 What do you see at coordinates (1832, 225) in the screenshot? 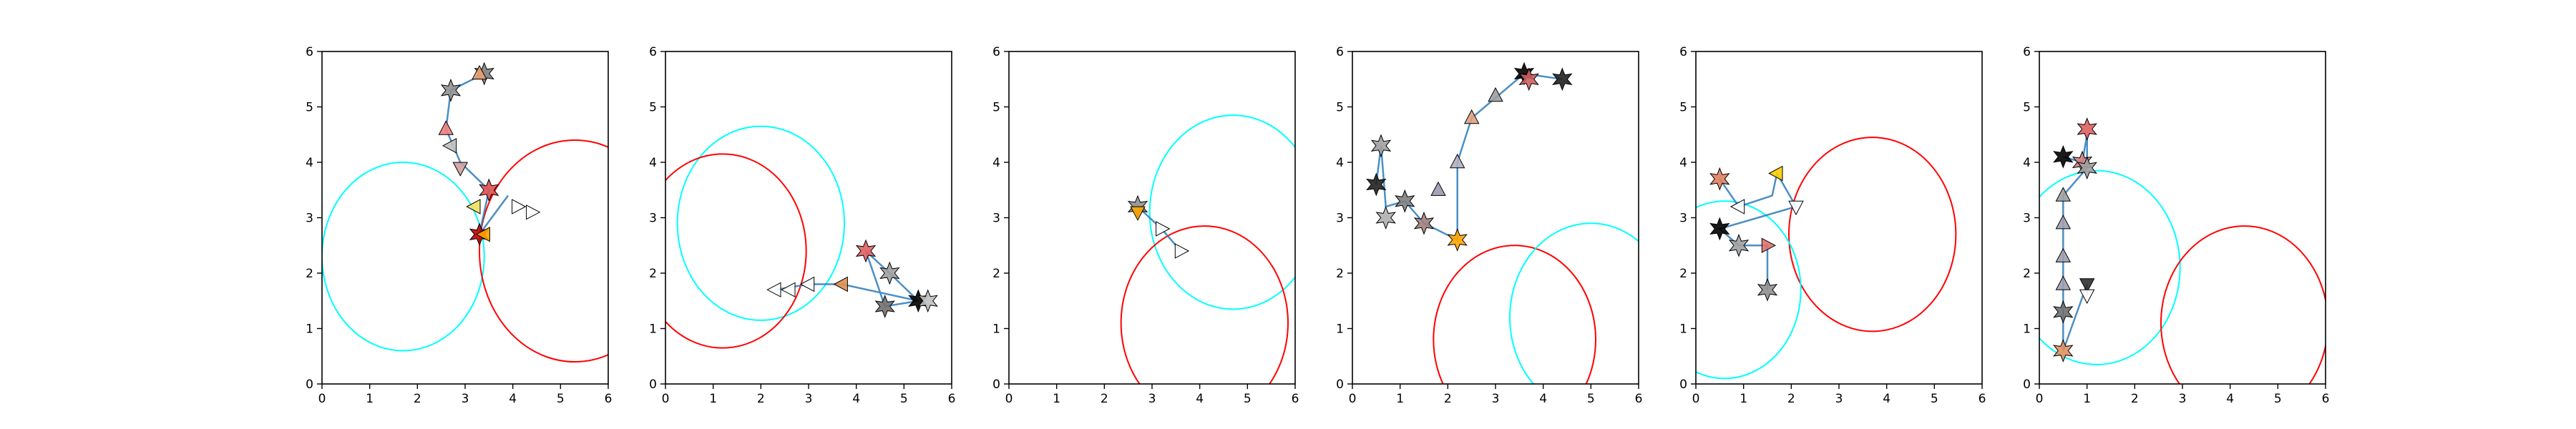
I see `subplot-5: 0 1 2 3 4 5 6 0 1 2 3 4 5 6` at bounding box center [1832, 225].